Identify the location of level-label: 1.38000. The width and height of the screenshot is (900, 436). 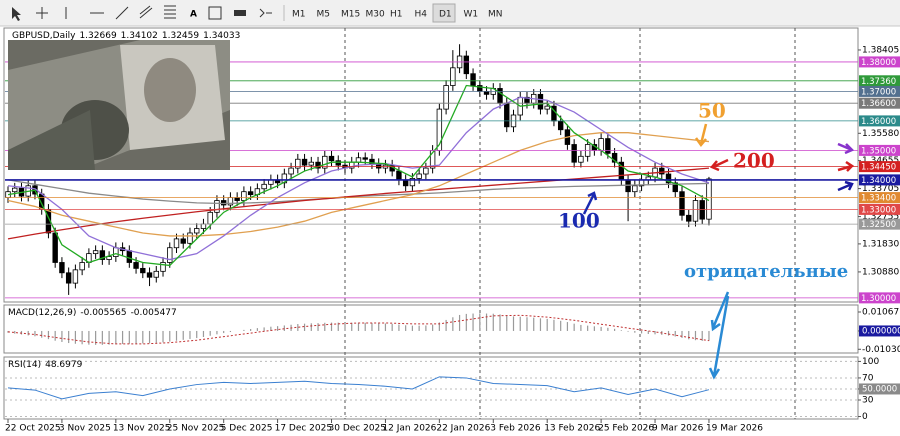
(878, 63).